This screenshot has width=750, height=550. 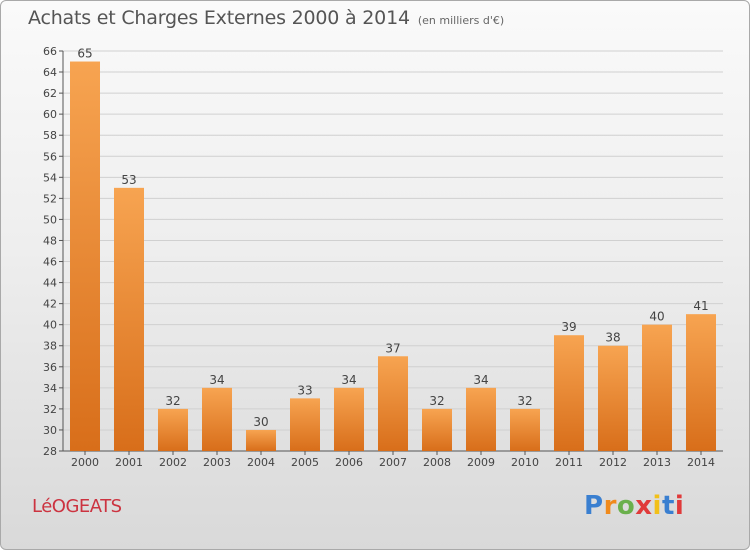 What do you see at coordinates (304, 390) in the screenshot?
I see `data-label: 33` at bounding box center [304, 390].